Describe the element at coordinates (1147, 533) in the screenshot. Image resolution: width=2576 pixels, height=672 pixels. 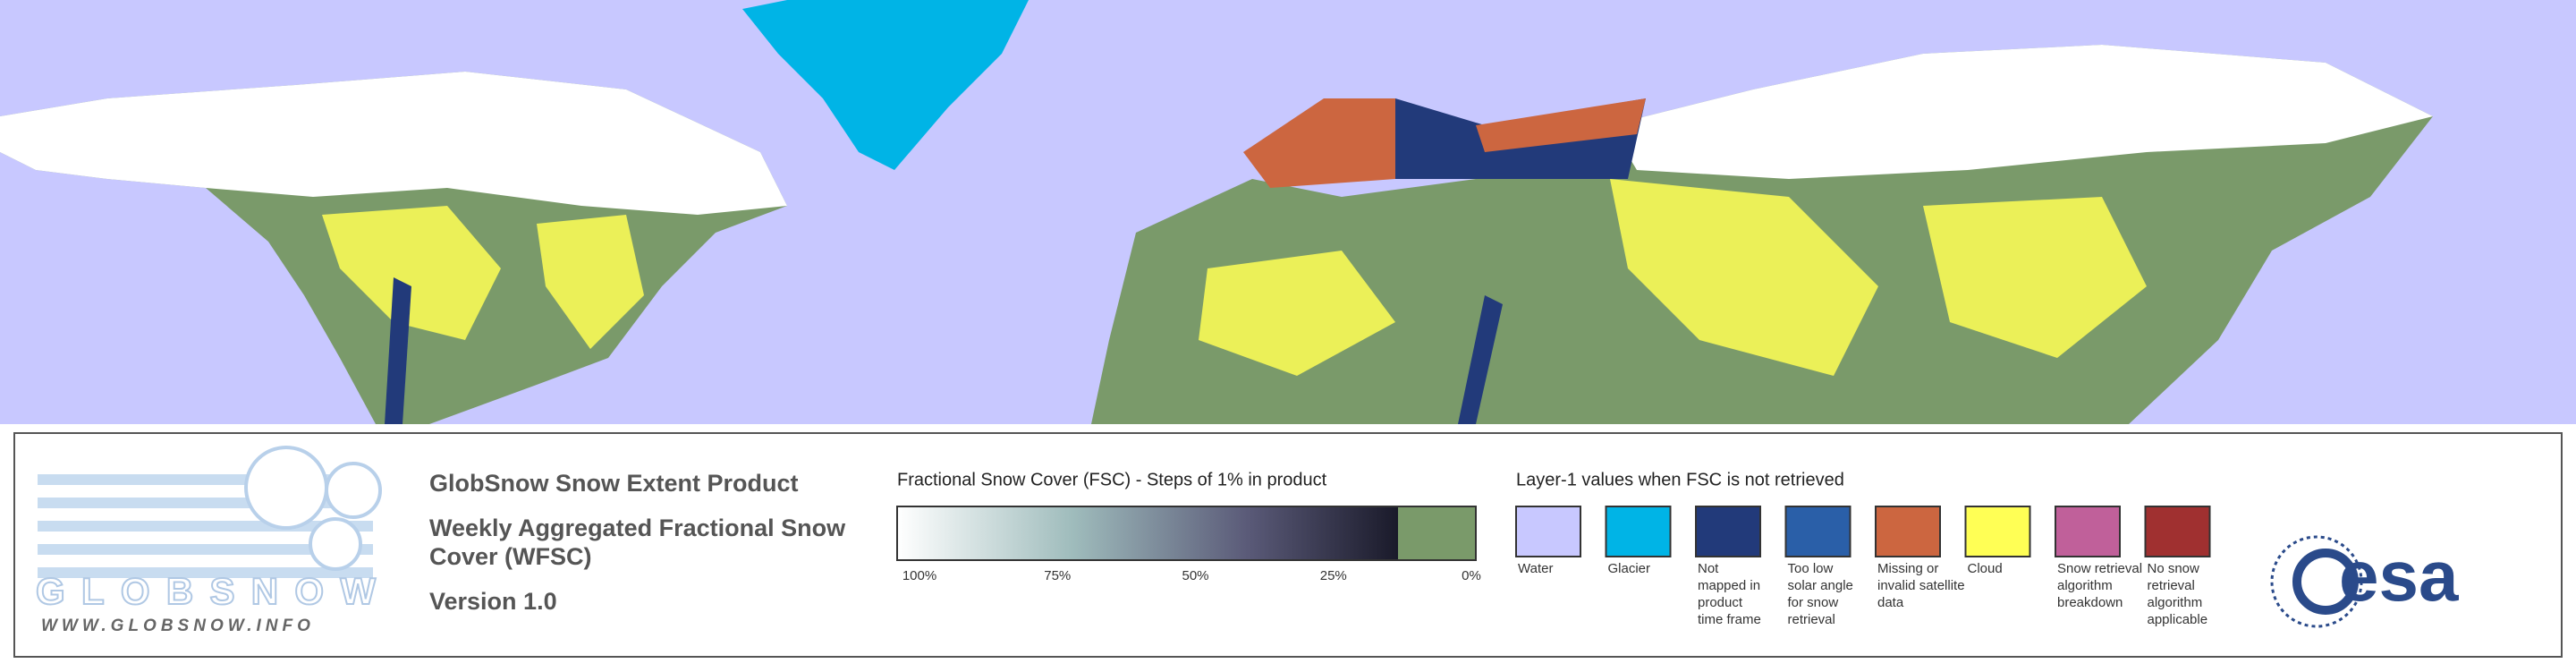
I see `colorbar-gradient` at that location.